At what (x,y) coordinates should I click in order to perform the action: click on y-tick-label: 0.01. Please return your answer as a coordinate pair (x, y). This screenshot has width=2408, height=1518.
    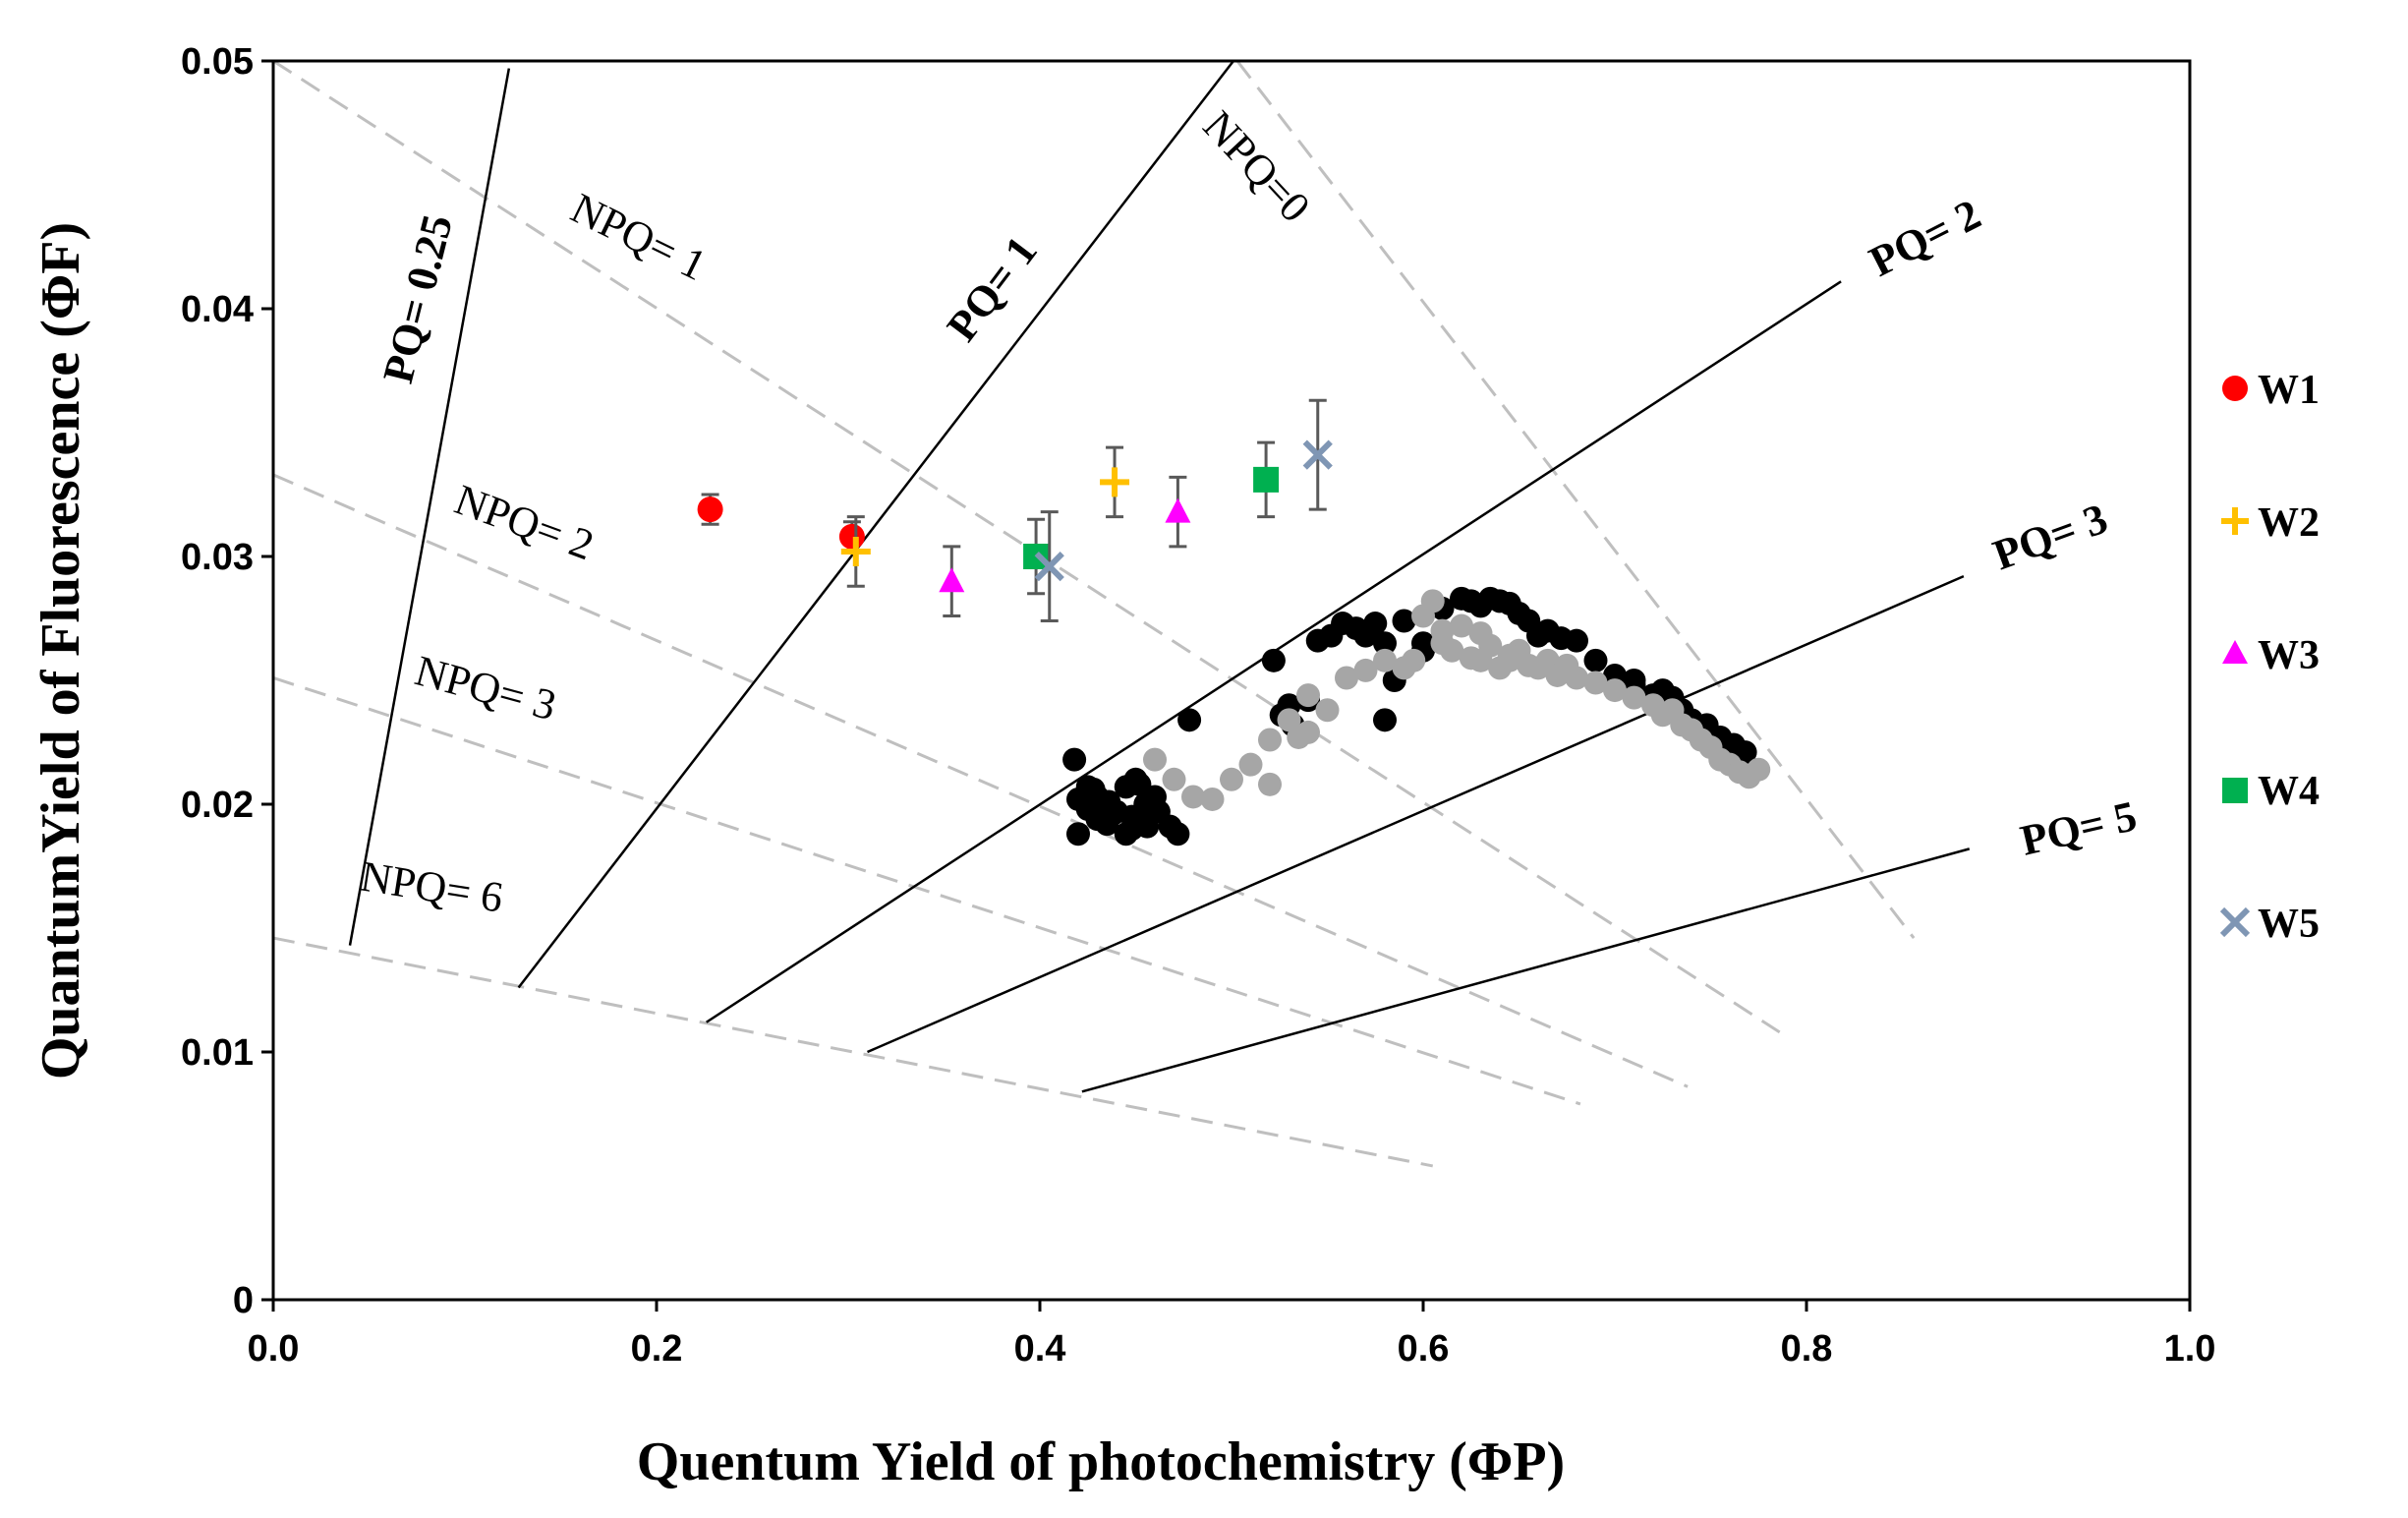
    Looking at the image, I should click on (218, 1053).